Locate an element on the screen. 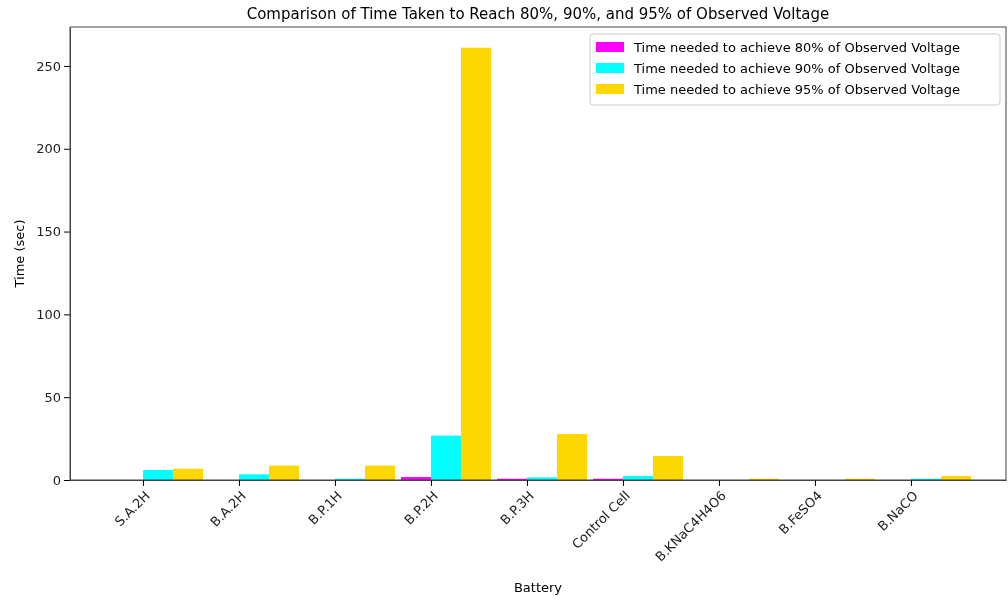 This screenshot has width=1008, height=600. y-tick-label: 100 is located at coordinates (48, 315).